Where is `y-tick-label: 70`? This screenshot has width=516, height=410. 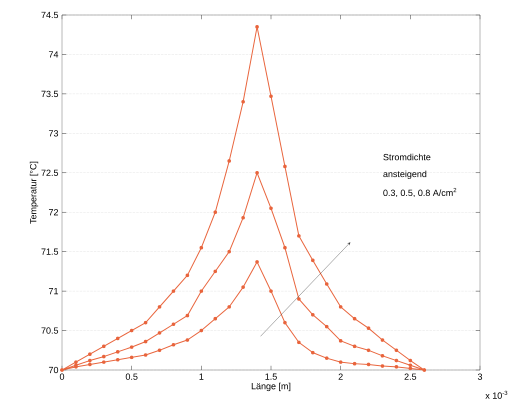
y-tick-label: 70 is located at coordinates (53, 370).